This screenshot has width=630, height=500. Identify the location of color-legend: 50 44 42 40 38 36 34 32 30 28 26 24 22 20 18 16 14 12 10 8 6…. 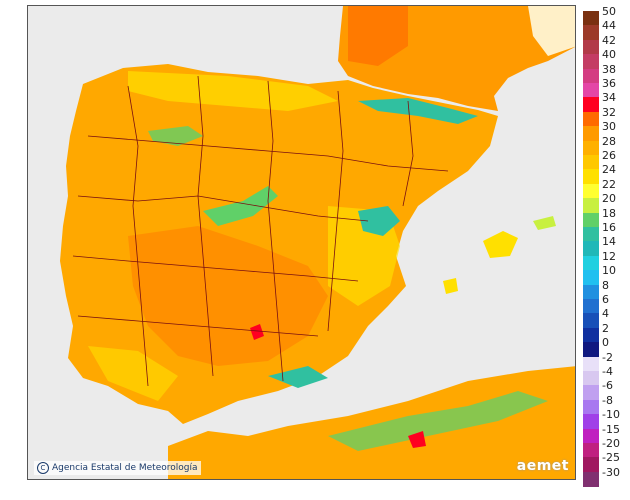
(606, 251).